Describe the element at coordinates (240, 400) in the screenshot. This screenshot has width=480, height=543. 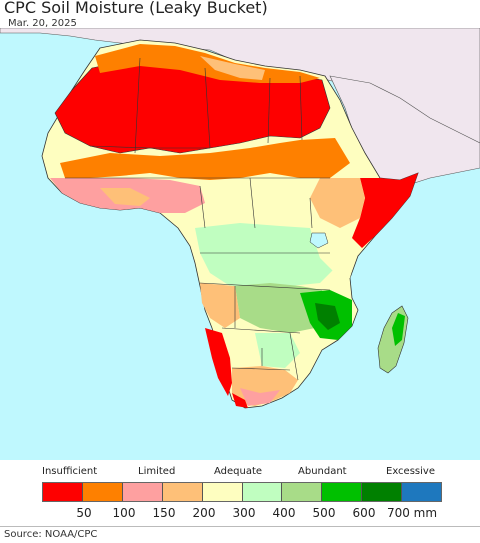
I see `cape-dry` at that location.